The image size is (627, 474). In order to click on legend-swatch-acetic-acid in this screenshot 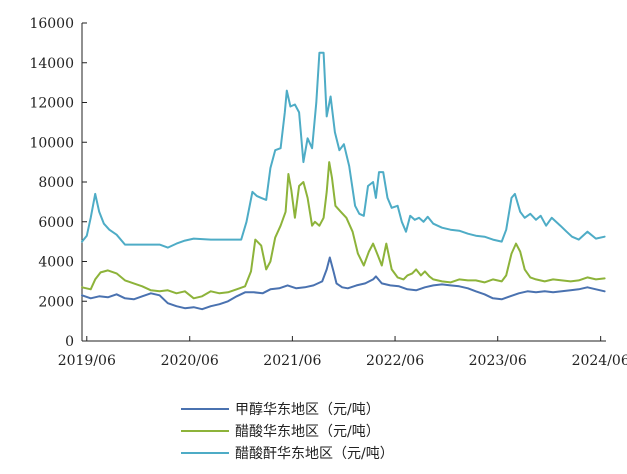, I will do `click(205, 431)`.